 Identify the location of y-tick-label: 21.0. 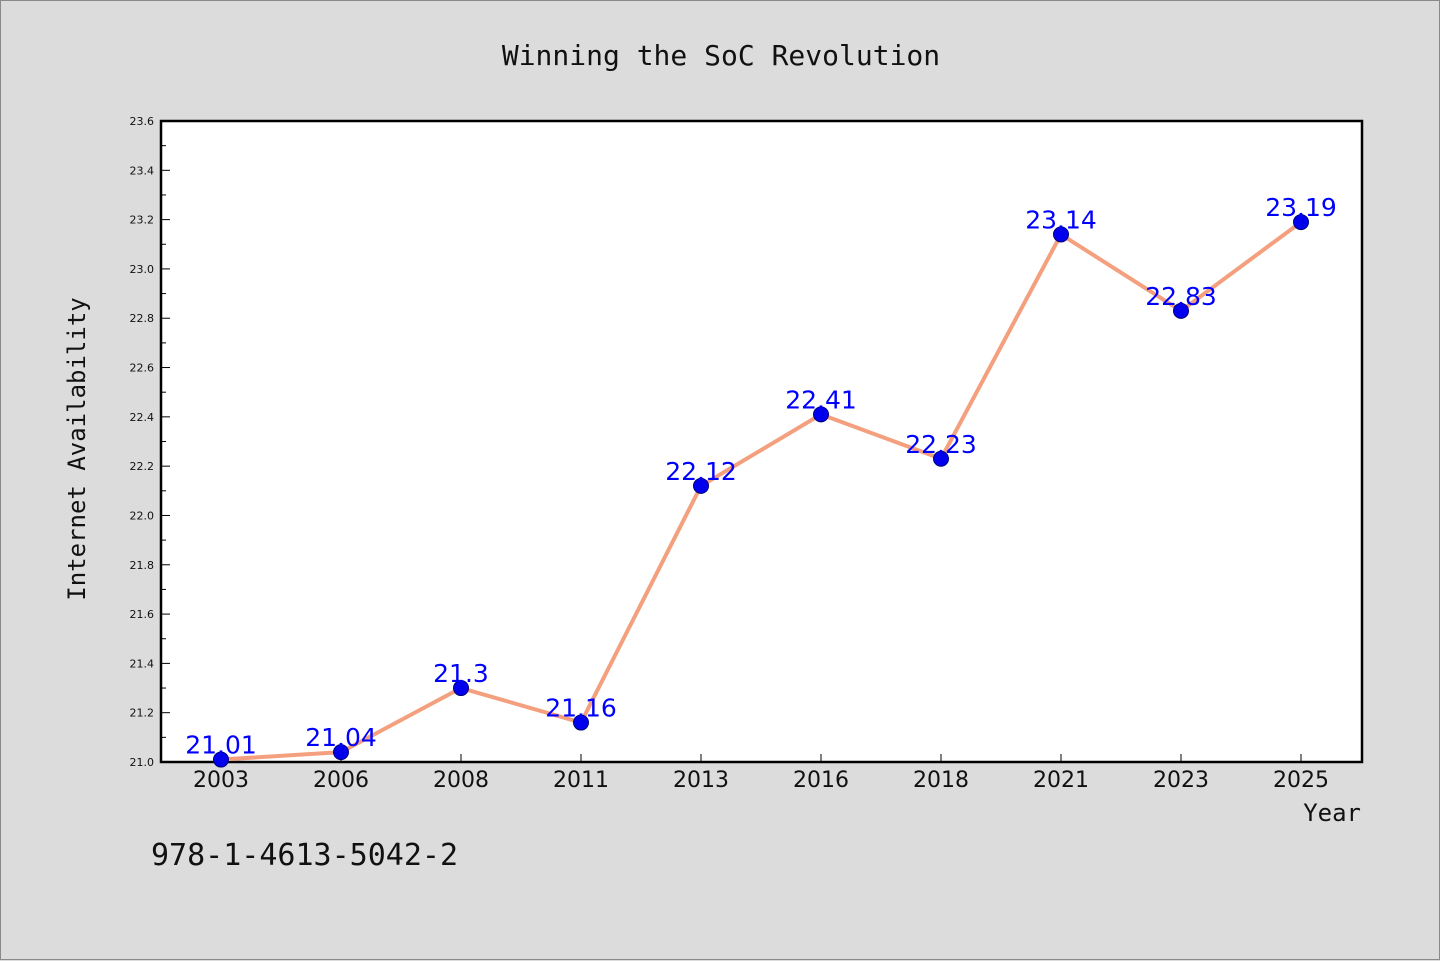
(142, 762).